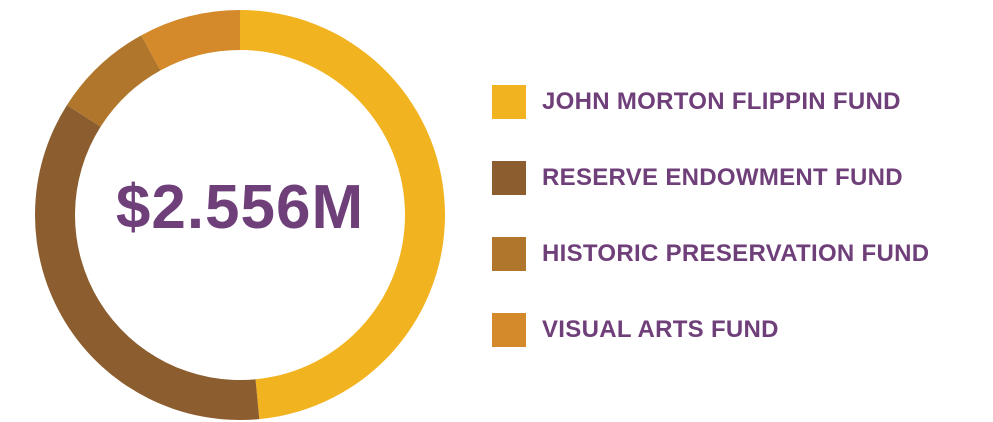 This screenshot has width=993, height=422. Describe the element at coordinates (721, 101) in the screenshot. I see `legend-label: JOHN MORTON FLIPPIN FUND` at that location.